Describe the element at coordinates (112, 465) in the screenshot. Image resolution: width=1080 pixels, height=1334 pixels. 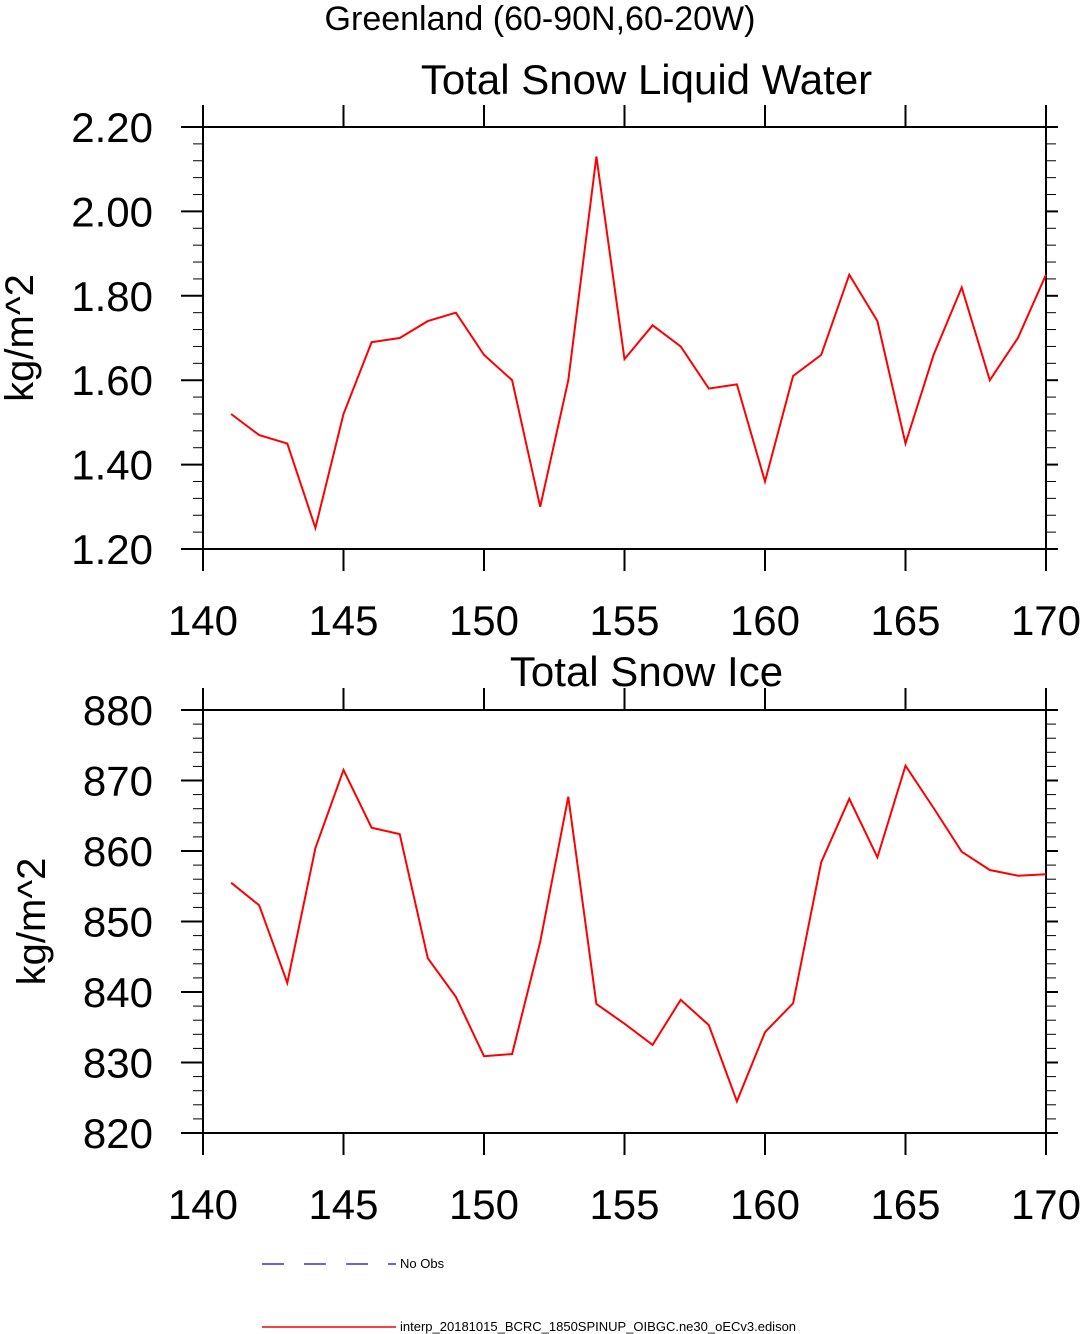
I see `y-tick-label: 1.40` at that location.